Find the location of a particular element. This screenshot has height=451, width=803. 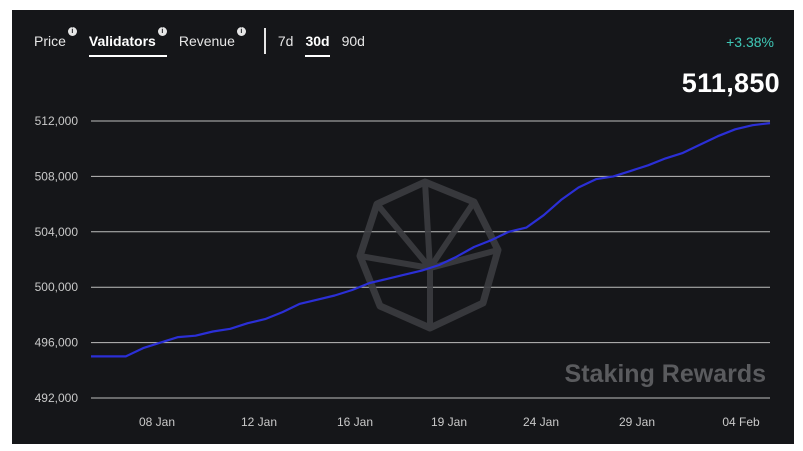

watermark-text: Staking Rewards is located at coordinates (665, 374).